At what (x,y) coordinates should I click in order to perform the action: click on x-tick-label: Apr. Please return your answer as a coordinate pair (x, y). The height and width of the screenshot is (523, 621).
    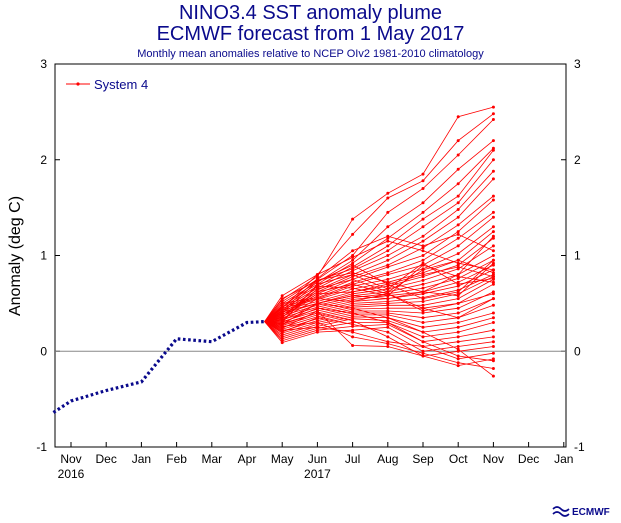
    Looking at the image, I should click on (247, 459).